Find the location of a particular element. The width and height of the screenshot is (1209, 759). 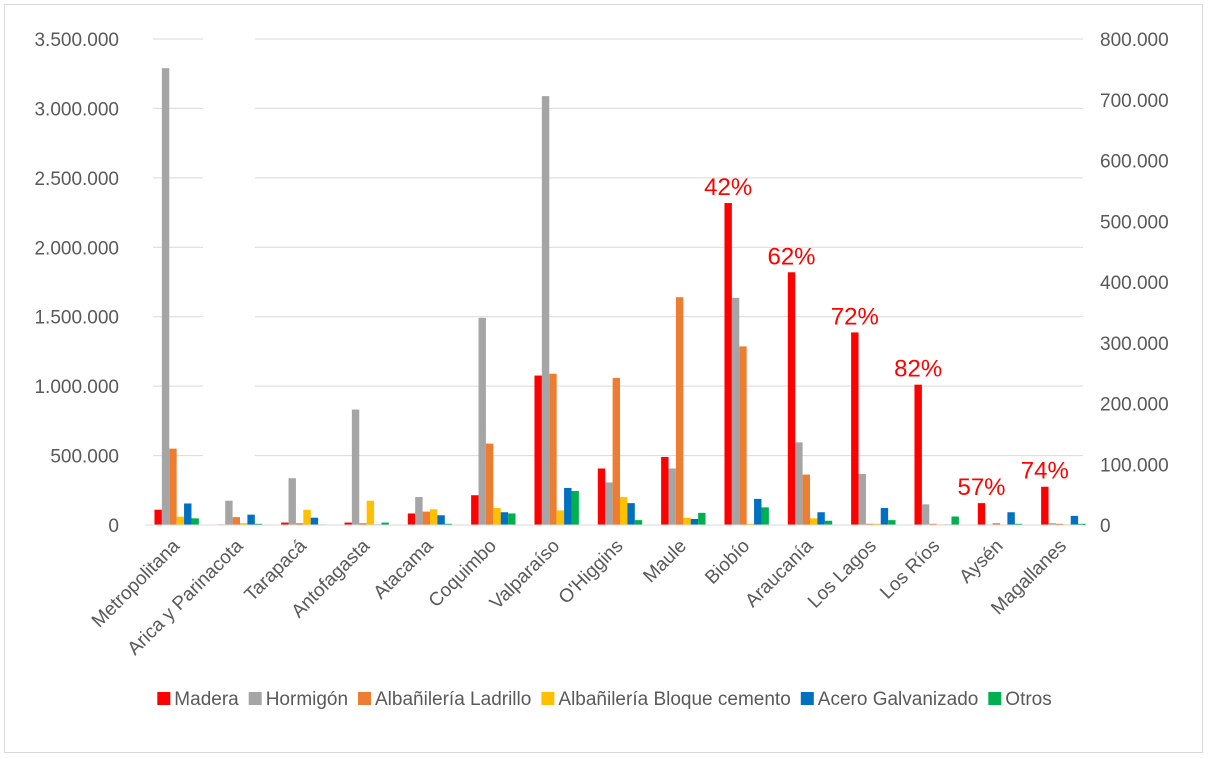

bar-o-higgins-hormigon is located at coordinates (609, 503).